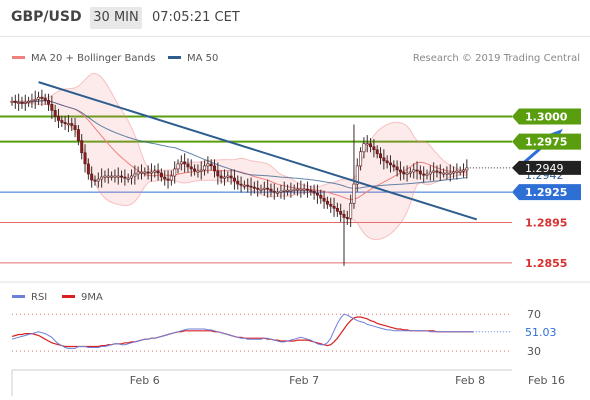 The image size is (590, 400). Describe the element at coordinates (534, 314) in the screenshot. I see `rsi-level-label: 70` at that location.